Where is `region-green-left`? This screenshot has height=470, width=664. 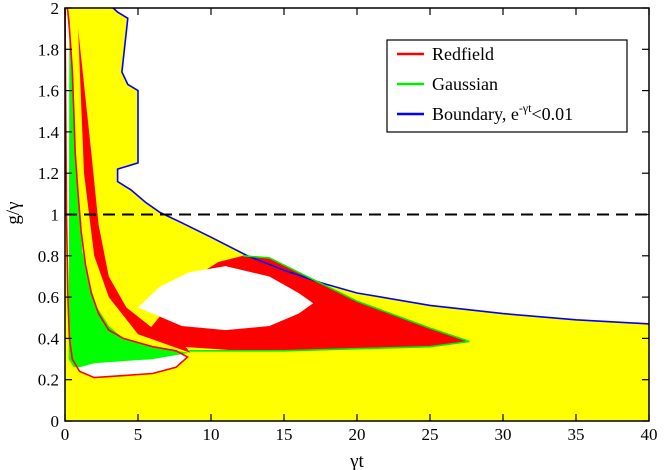
region-green-left is located at coordinates (129, 188).